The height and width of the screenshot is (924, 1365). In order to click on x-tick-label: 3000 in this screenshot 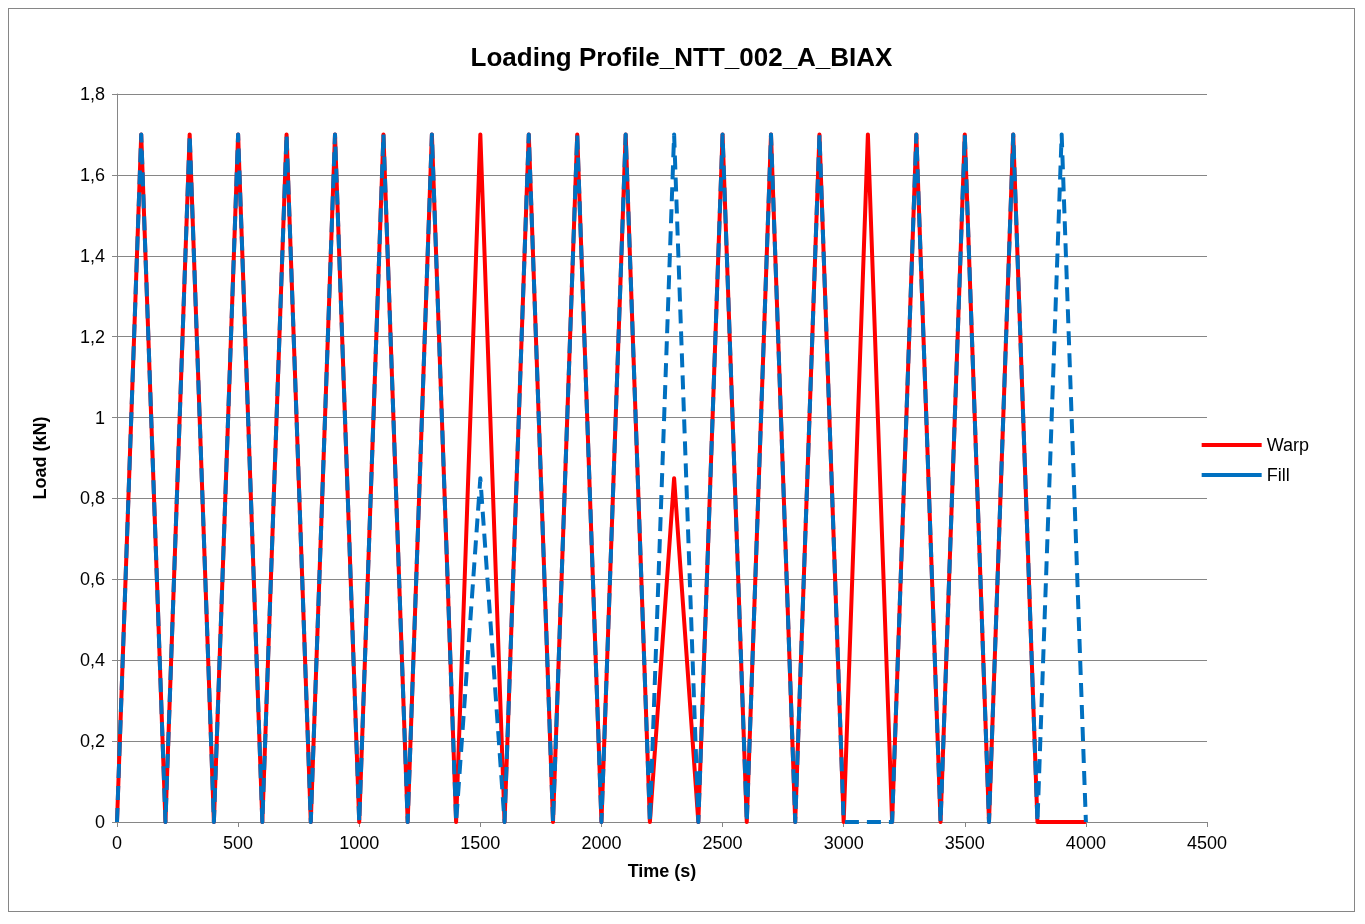, I will do `click(843, 843)`.